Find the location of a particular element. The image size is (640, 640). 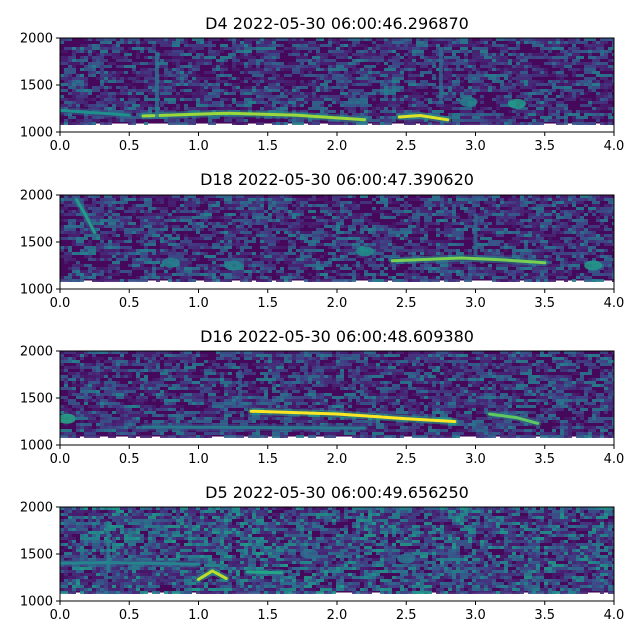

panel-title: D16 2022-05-30 06:00:48.609380 is located at coordinates (337, 336).